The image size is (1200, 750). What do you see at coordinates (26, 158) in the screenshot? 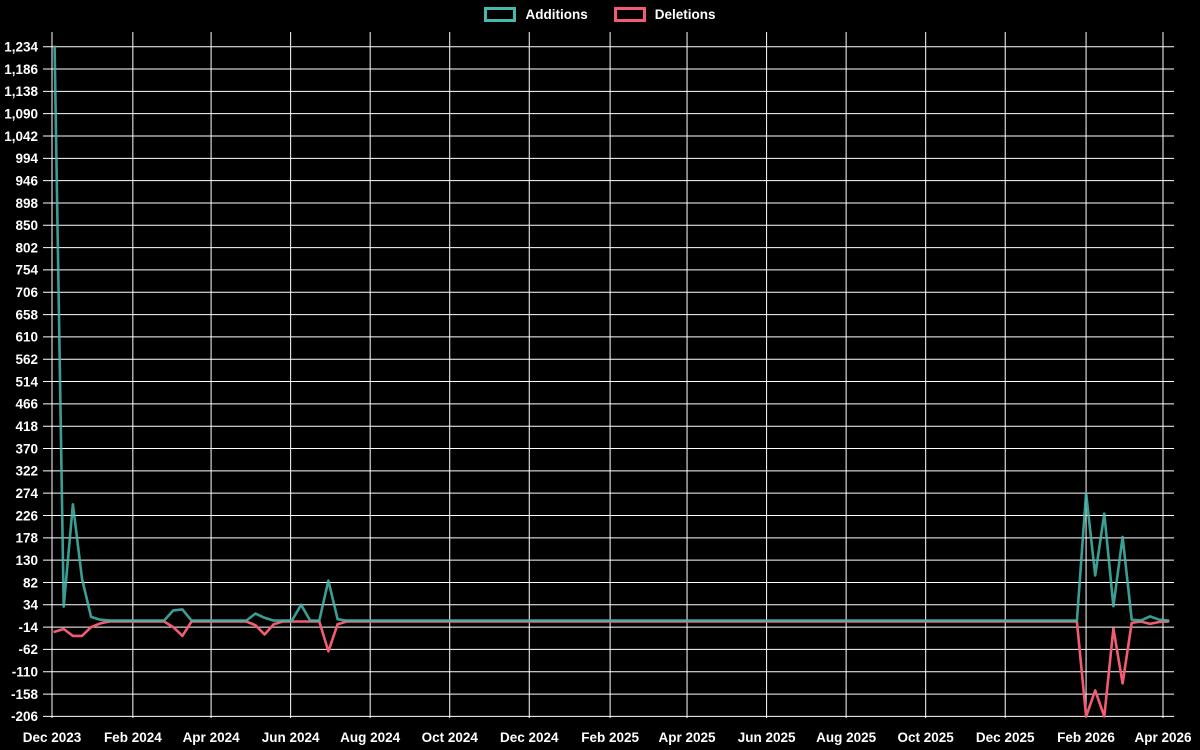
I see `svg-text: 994` at bounding box center [26, 158].